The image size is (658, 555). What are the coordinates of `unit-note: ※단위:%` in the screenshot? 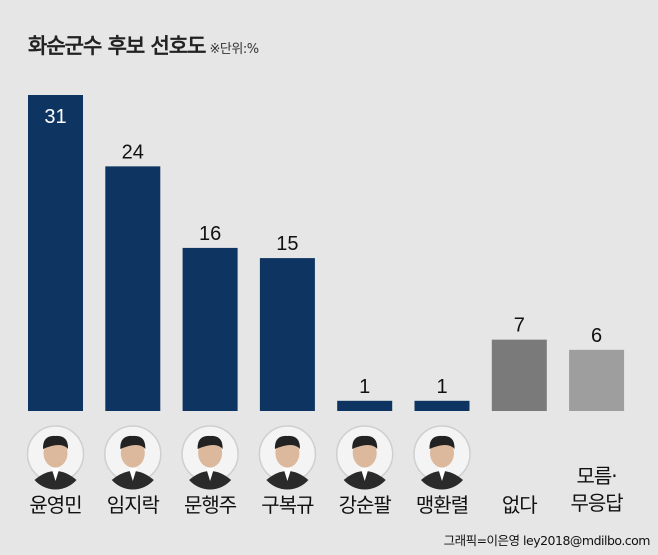 It's located at (234, 49).